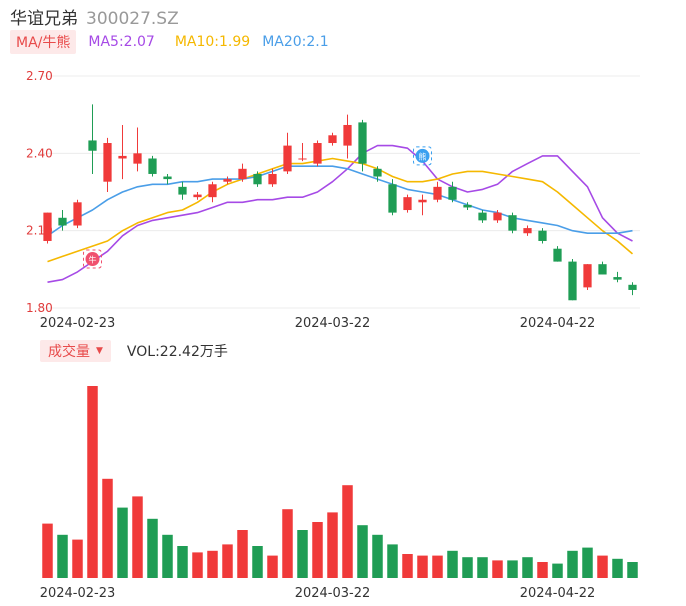 The height and width of the screenshot is (606, 686). What do you see at coordinates (169, 42) in the screenshot?
I see `ma-legend: MA/牛熊 MA5:2.07 MA10:1.99 MA20:2.1` at bounding box center [169, 42].